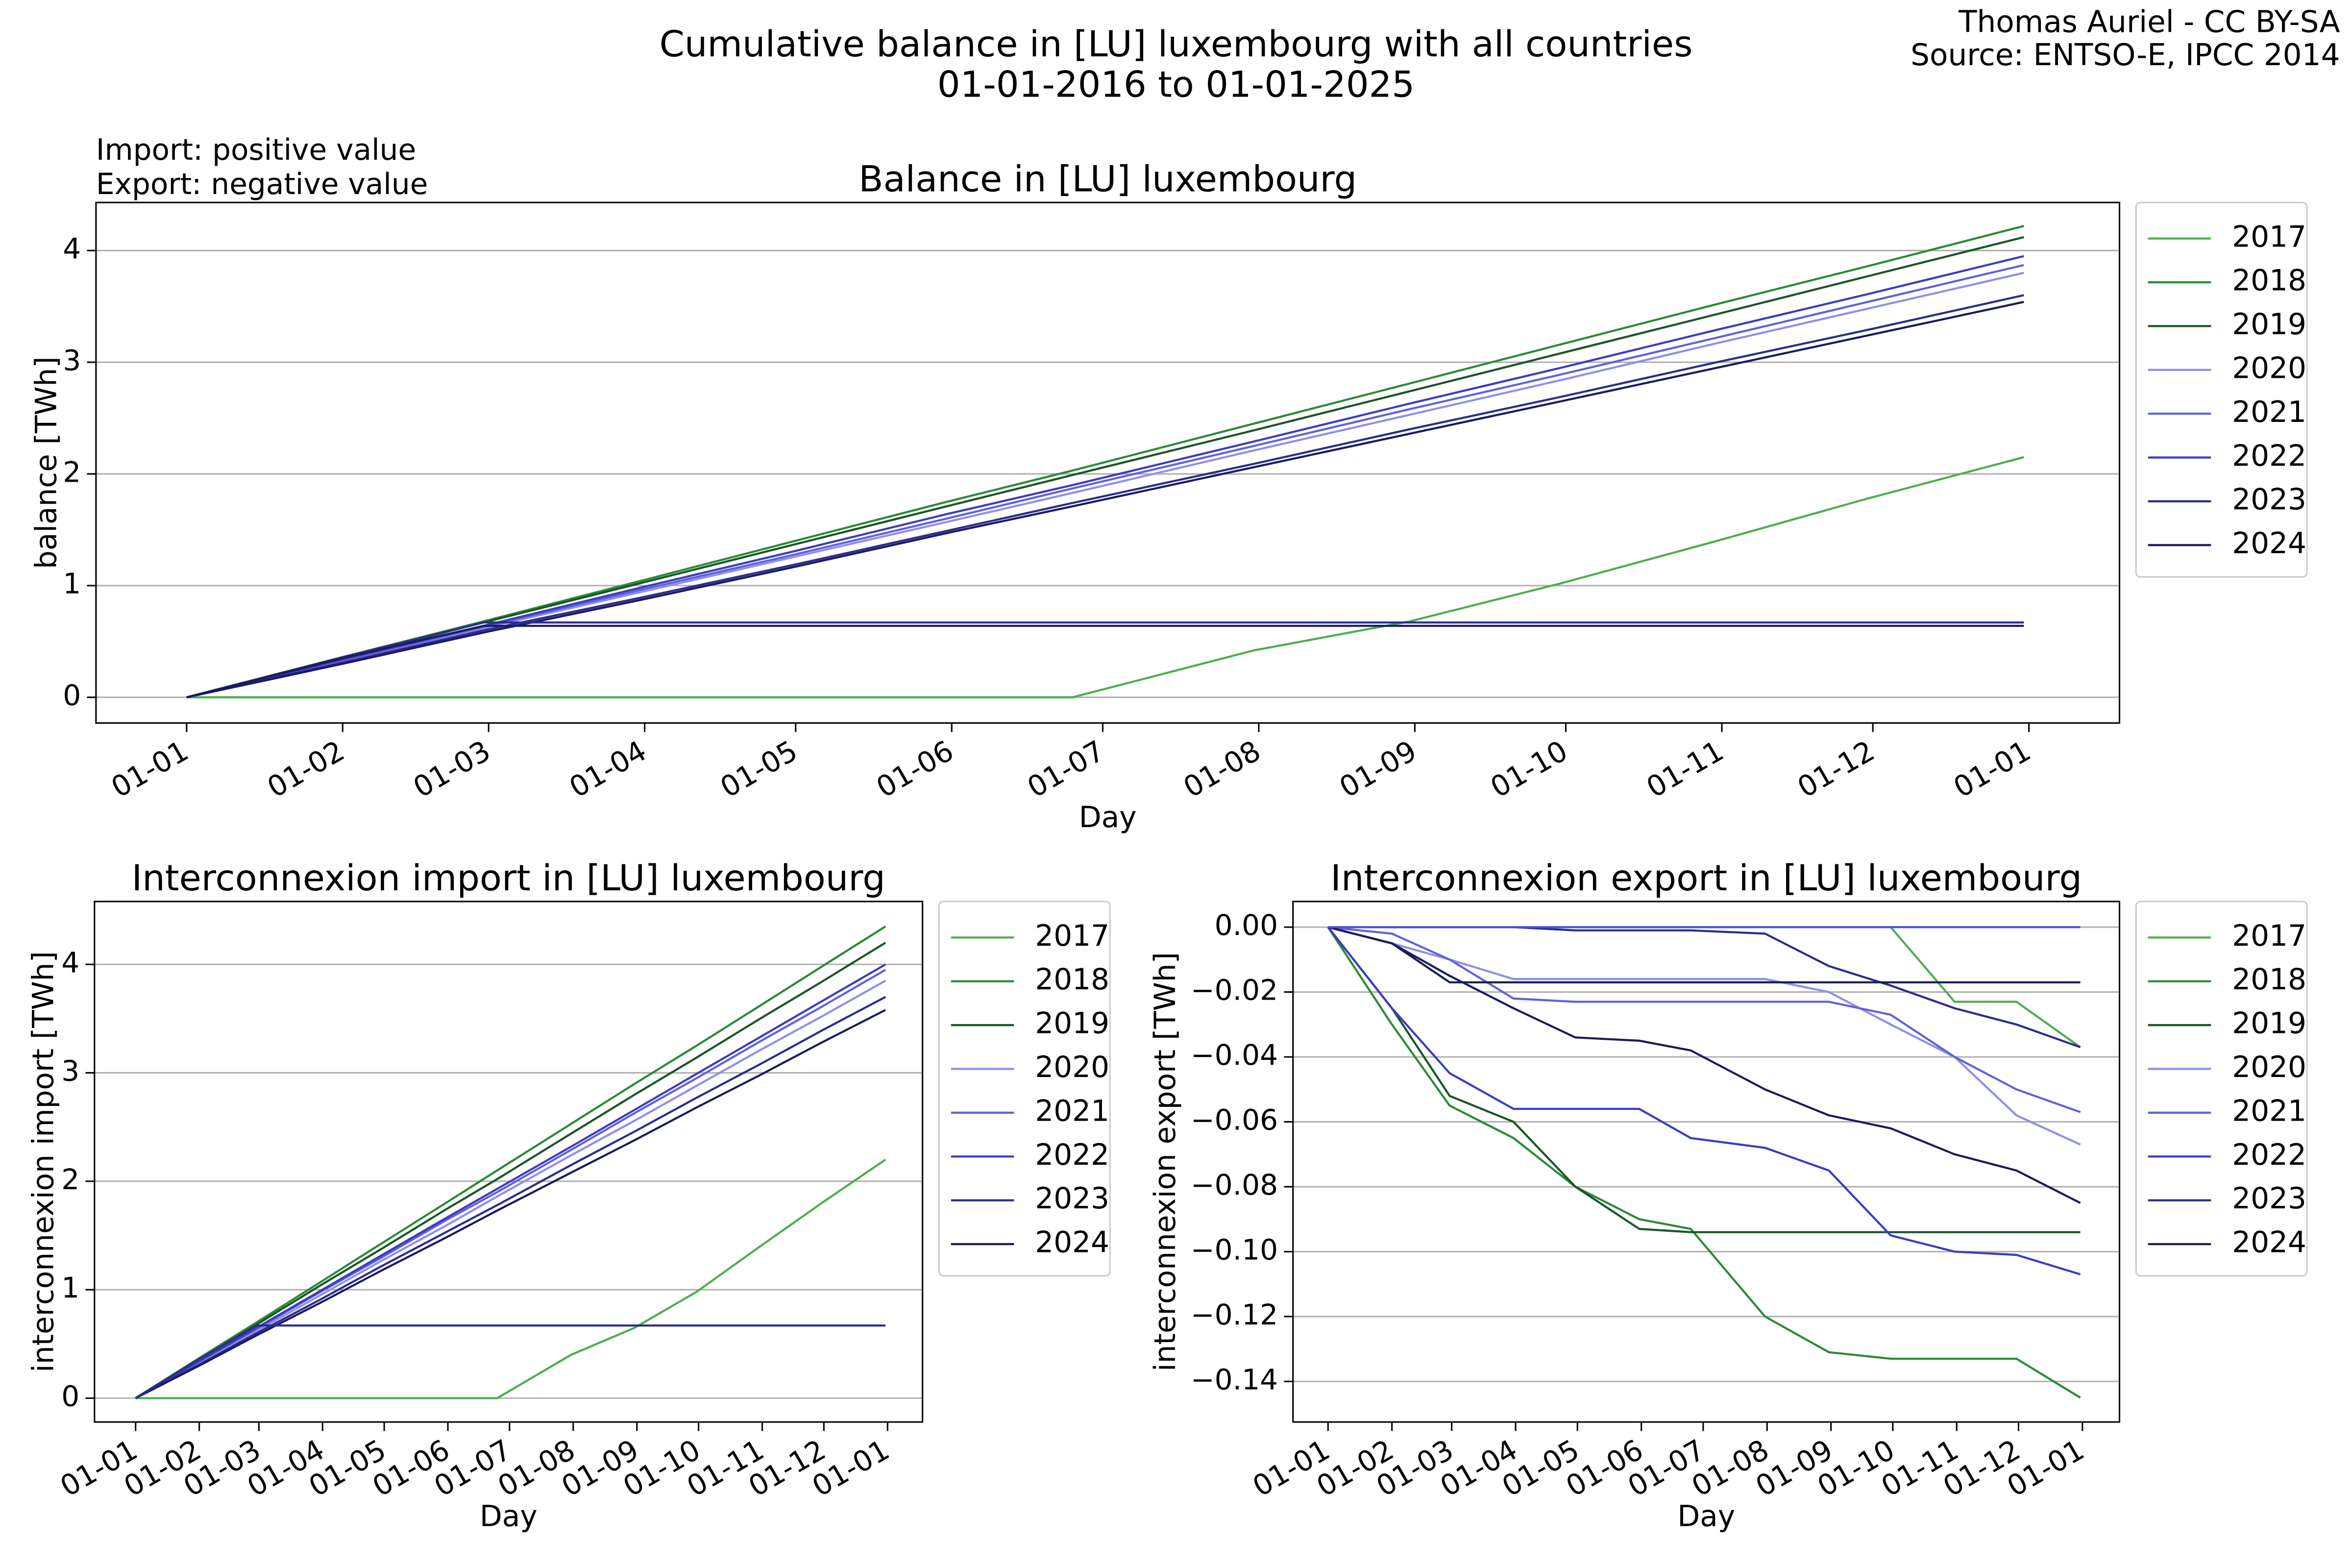  What do you see at coordinates (1246, 925) in the screenshot?
I see `y-tick-label: 0.00` at bounding box center [1246, 925].